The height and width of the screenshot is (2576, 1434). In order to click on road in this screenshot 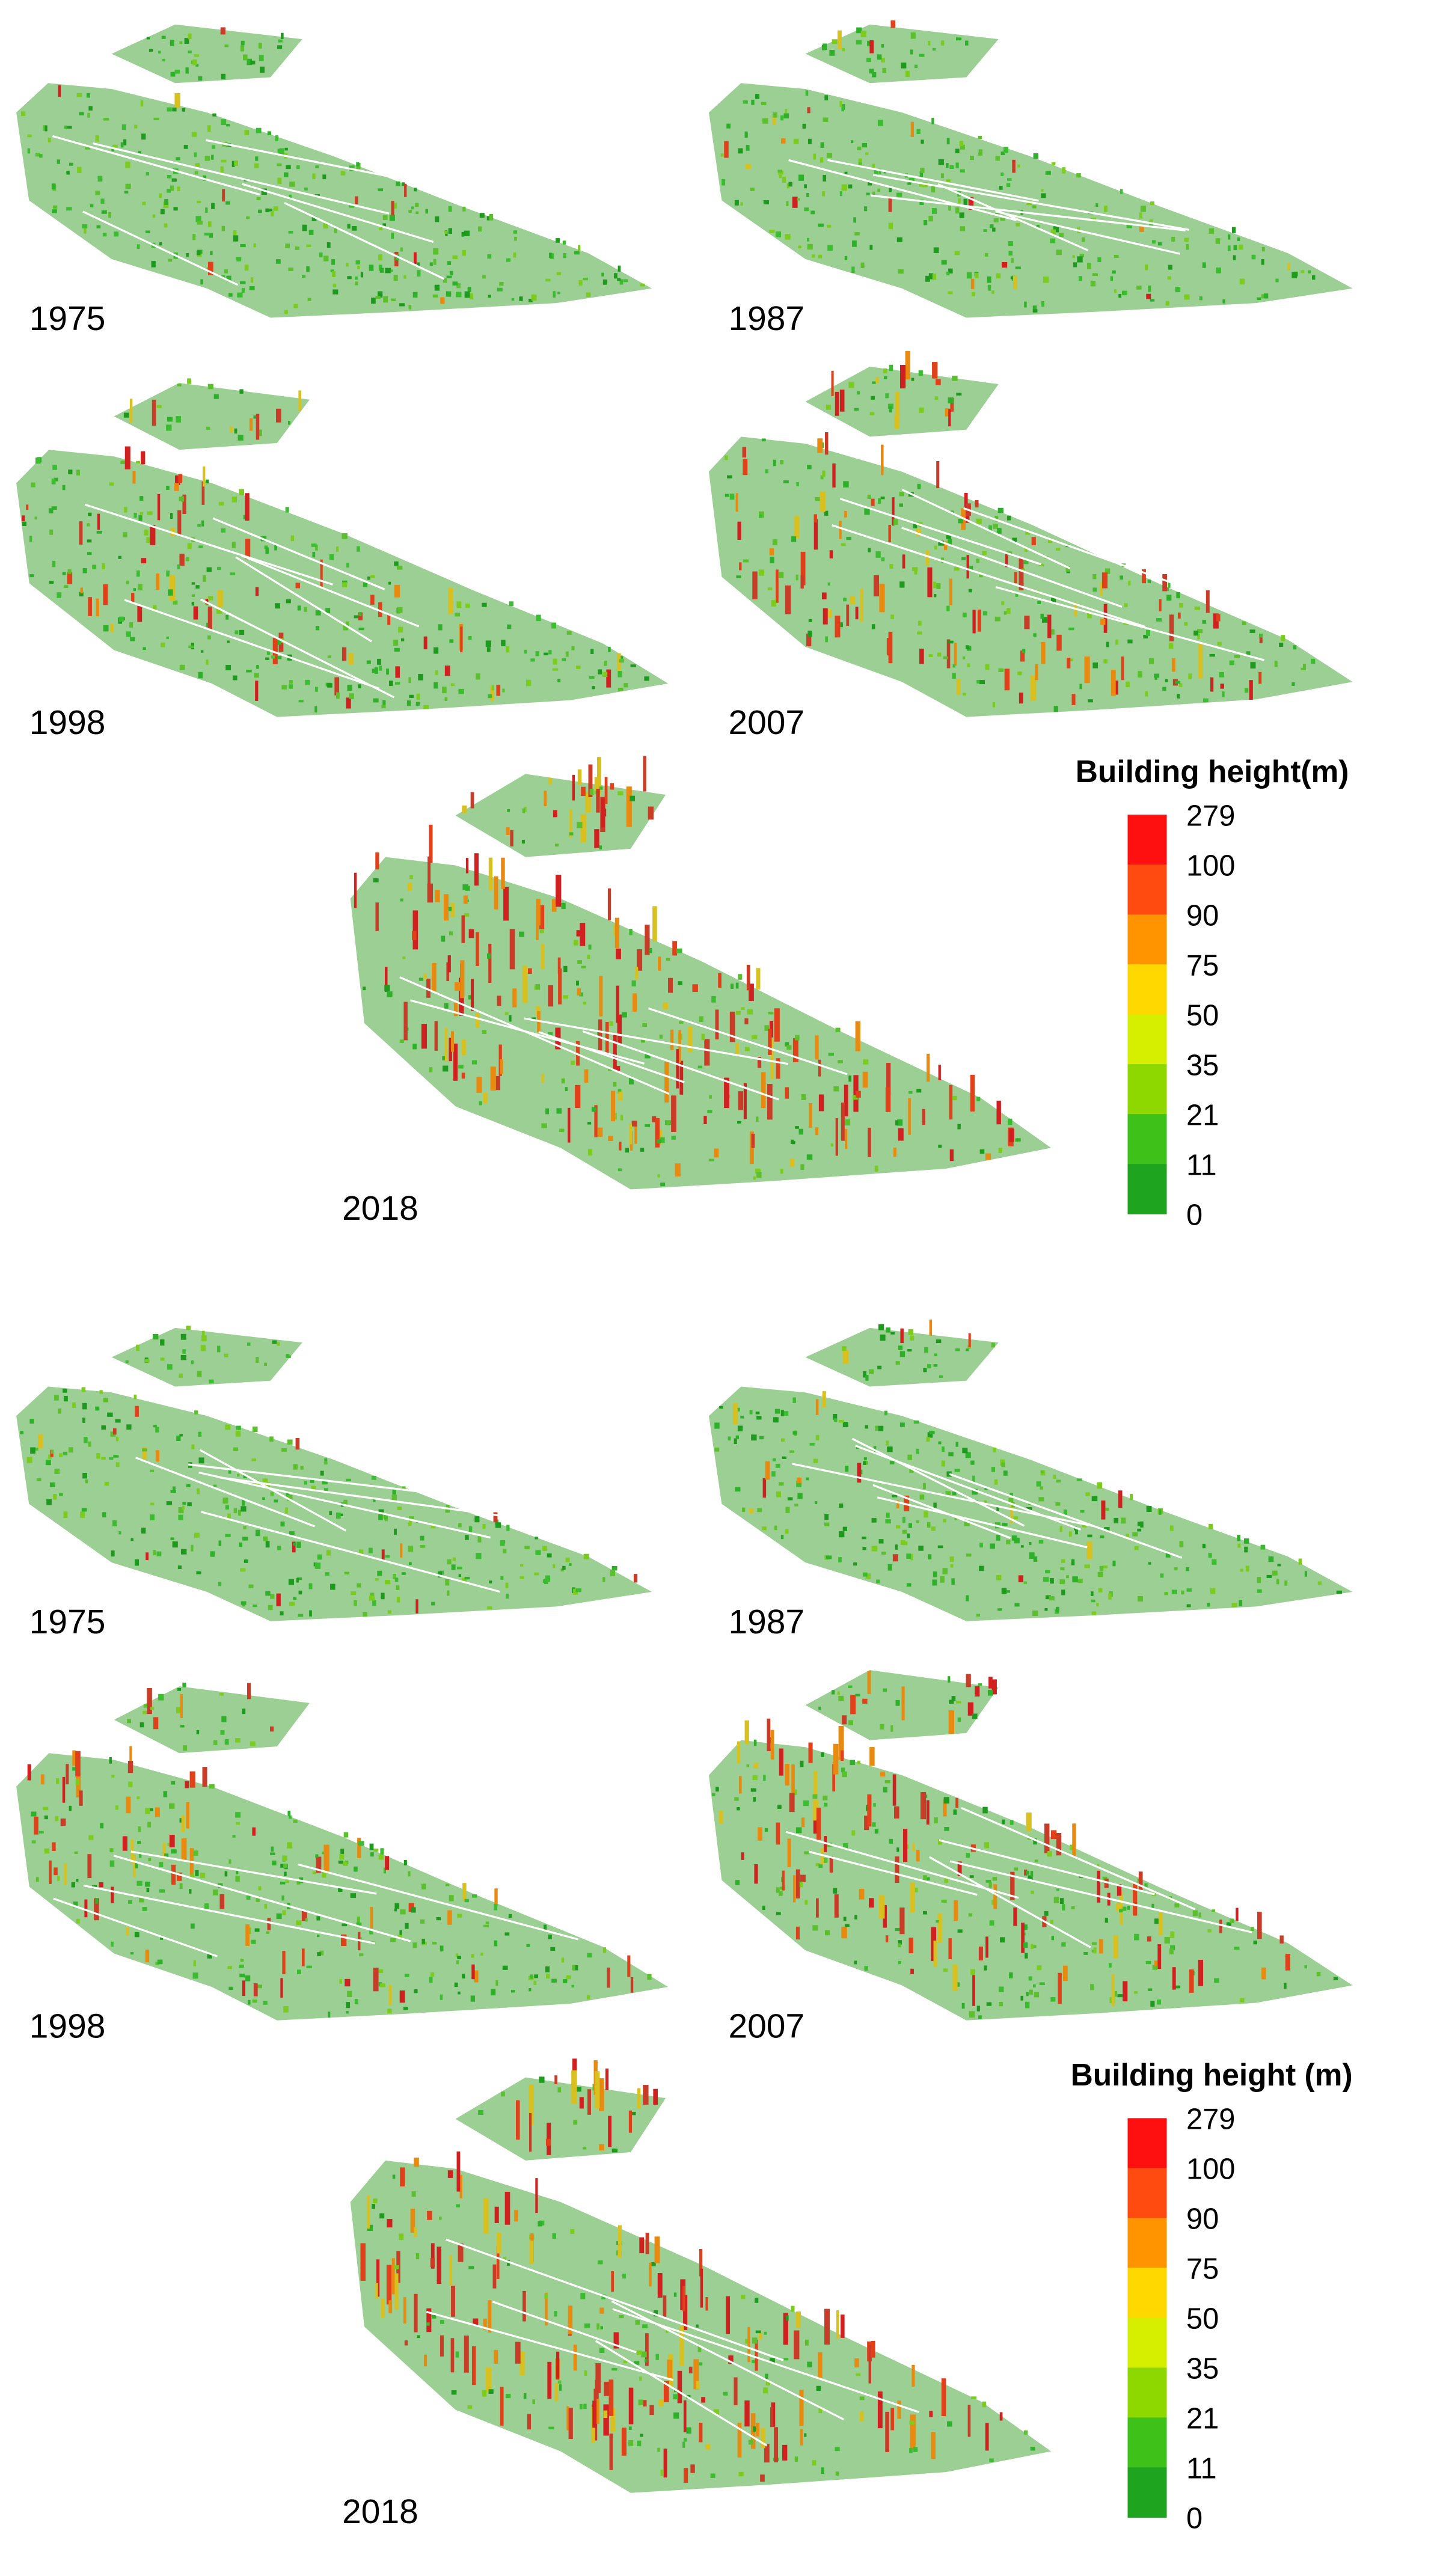, I will do `click(727, 2360)`.